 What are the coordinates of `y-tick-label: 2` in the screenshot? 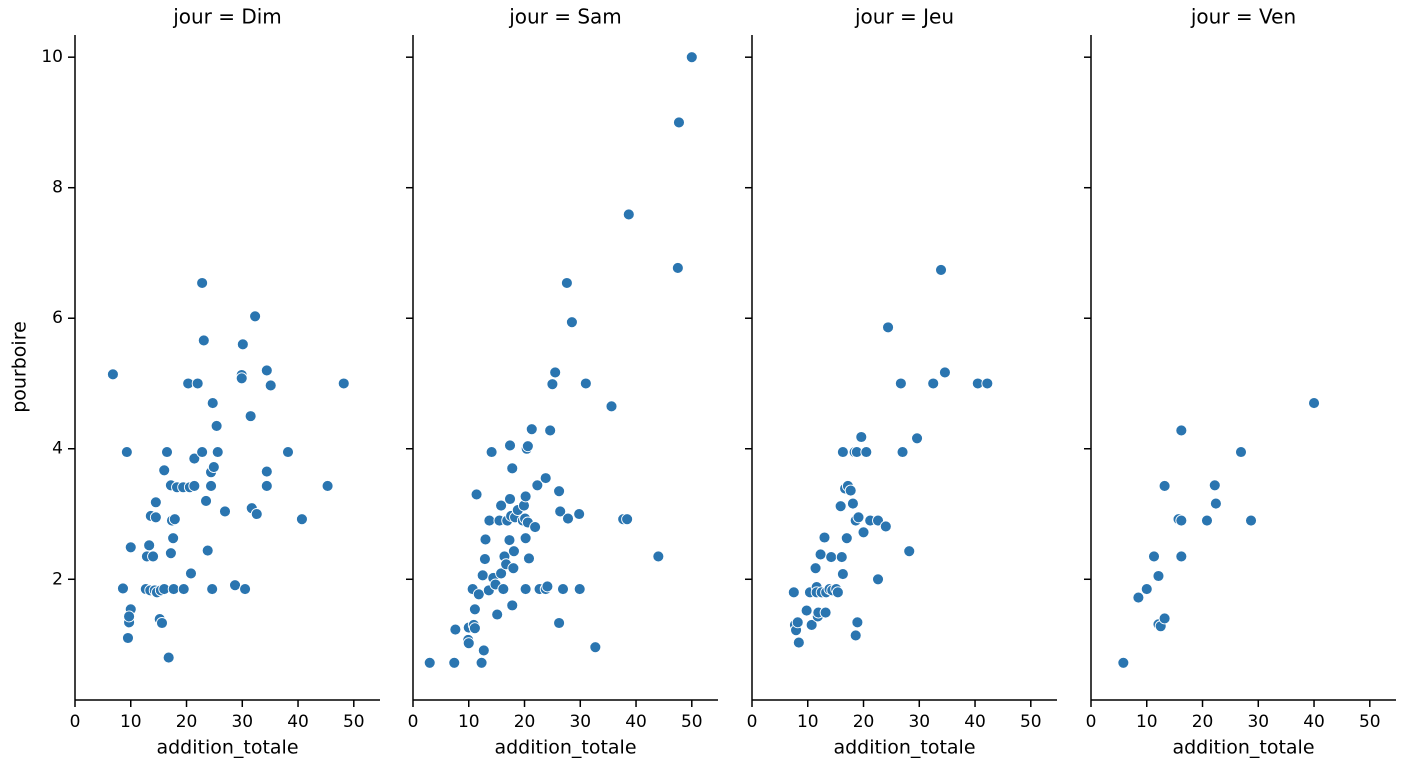 It's located at (57, 579).